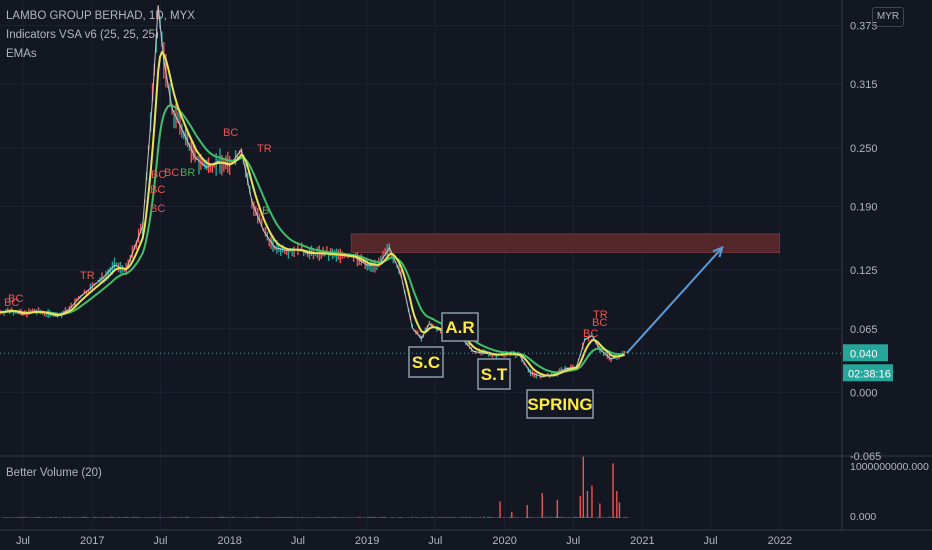  Describe the element at coordinates (21, 54) in the screenshot. I see `emas-title: EMAs` at that location.